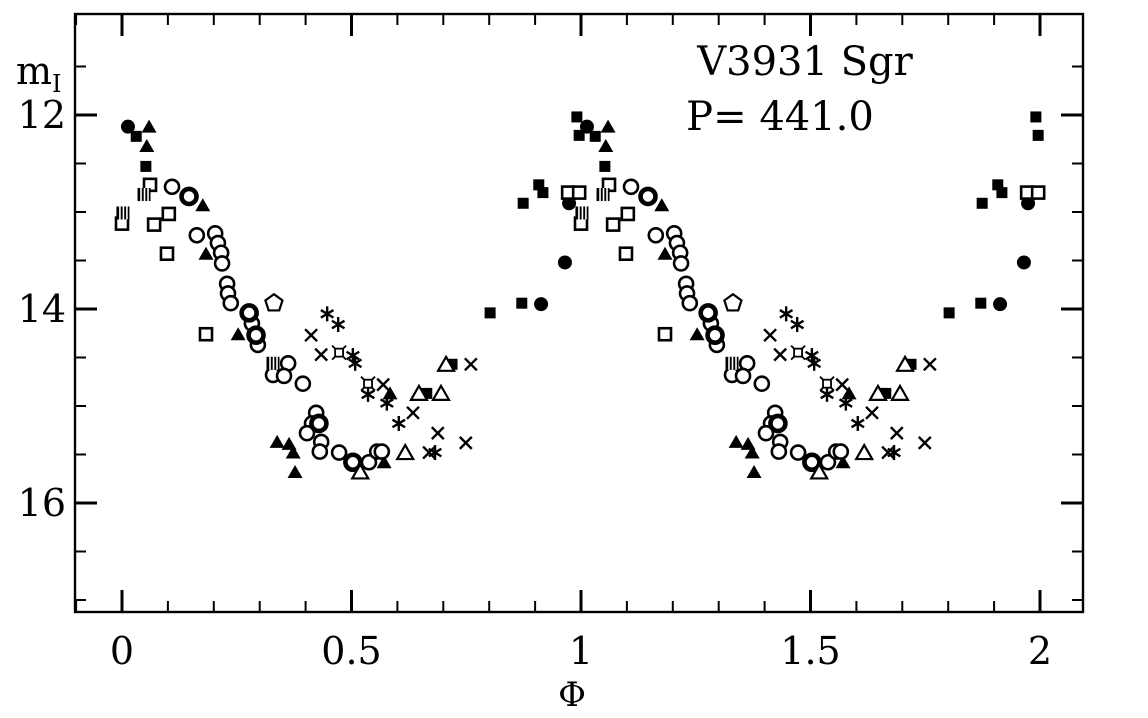 The image size is (1148, 718). I want to click on x-tick-label: 1, so click(581, 651).